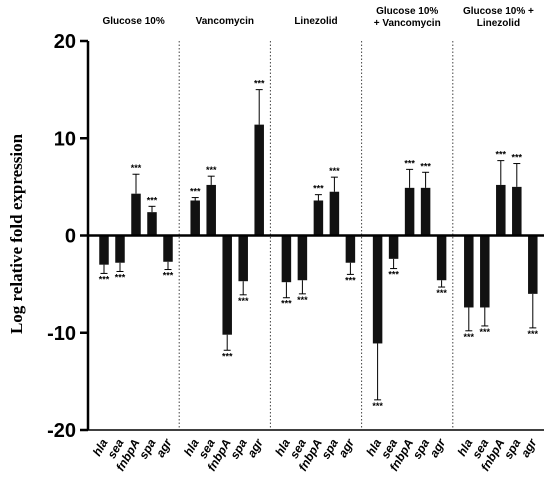 This screenshot has height=490, width=550. What do you see at coordinates (498, 11) in the screenshot?
I see `panel-title: Glucose 10% +` at bounding box center [498, 11].